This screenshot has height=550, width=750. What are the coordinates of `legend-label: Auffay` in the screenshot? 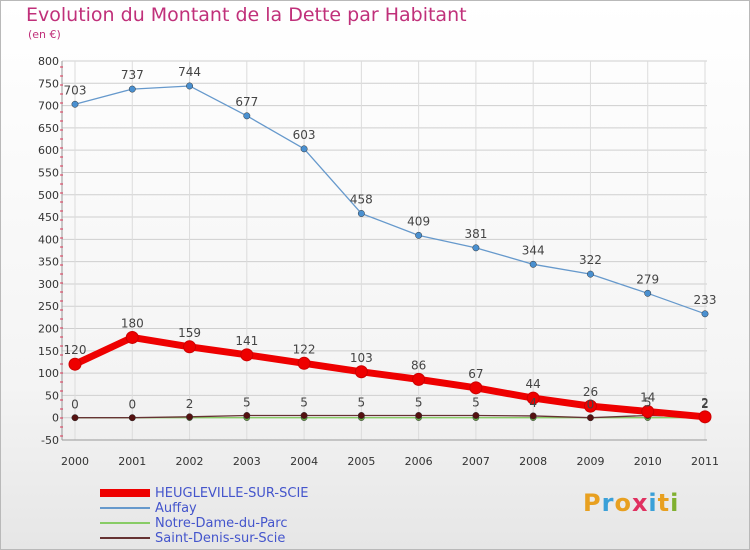 It's located at (176, 508).